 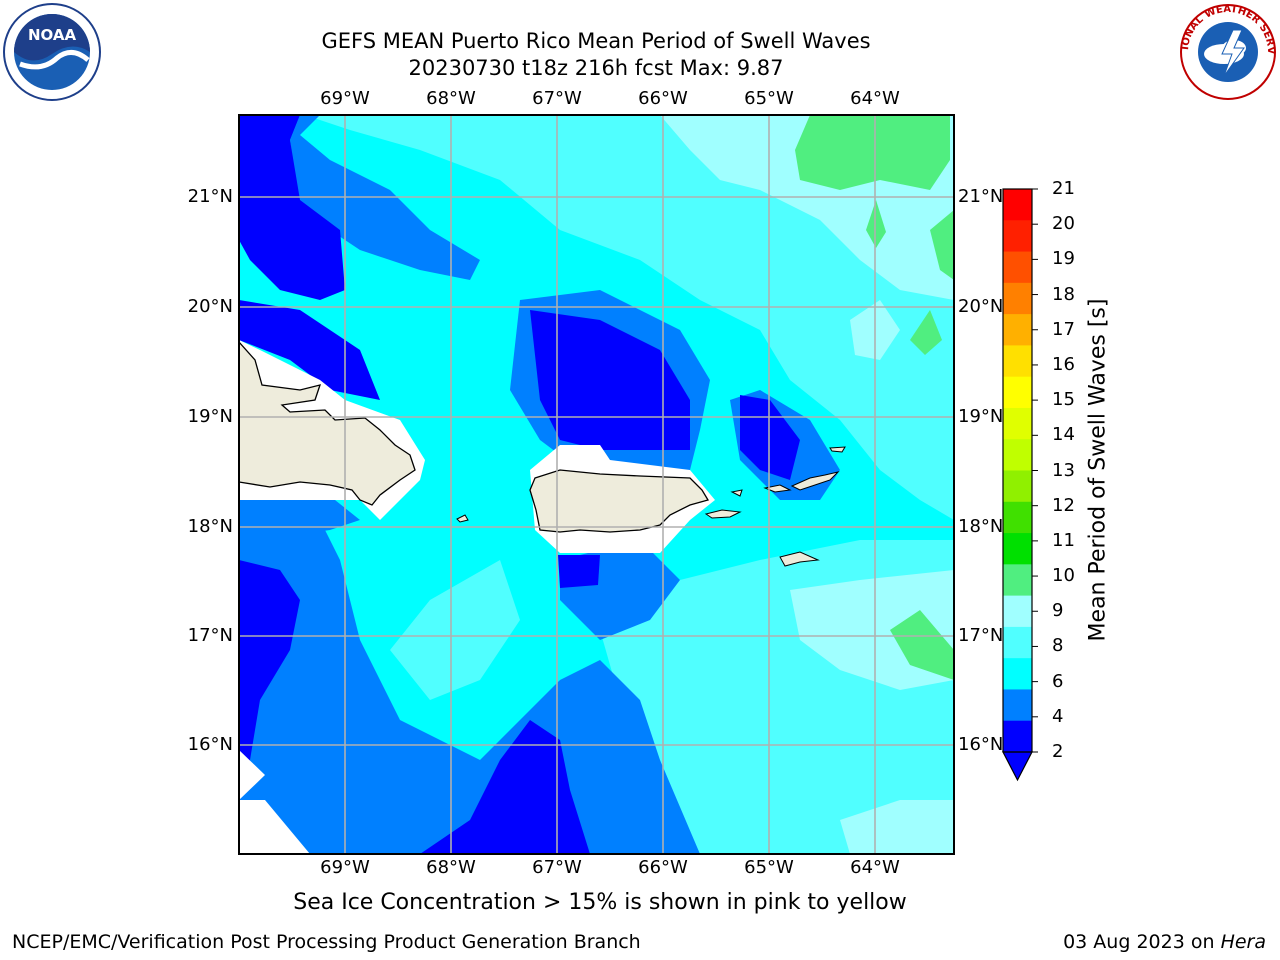 What do you see at coordinates (1063, 294) in the screenshot?
I see `colorbar-tick-label: 18` at bounding box center [1063, 294].